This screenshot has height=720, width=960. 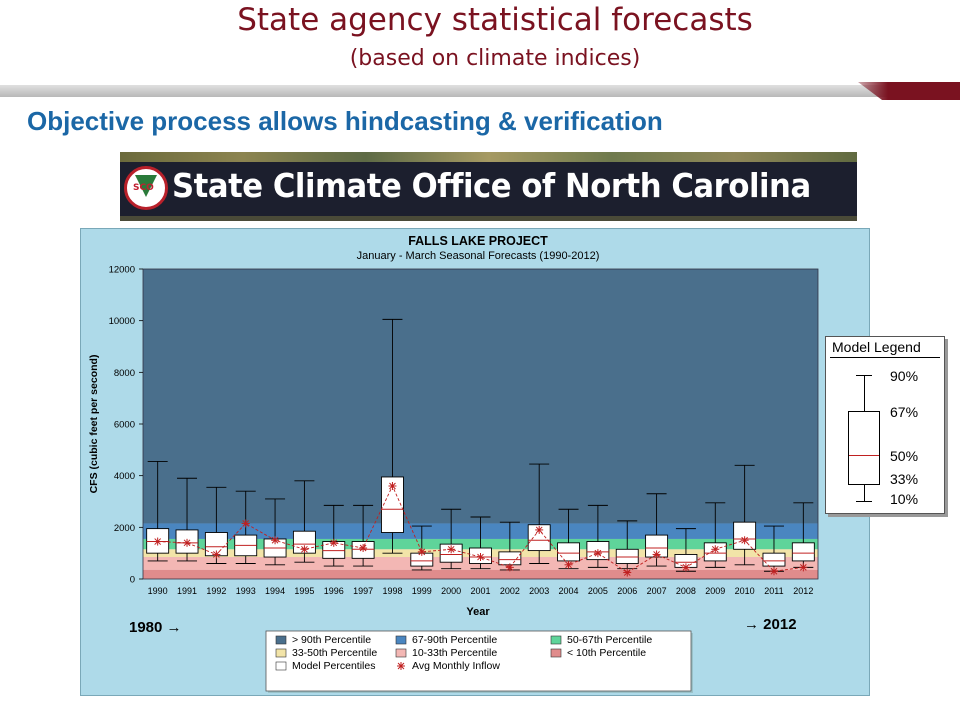 I want to click on avg-inflow-point-2009, so click(x=715, y=549).